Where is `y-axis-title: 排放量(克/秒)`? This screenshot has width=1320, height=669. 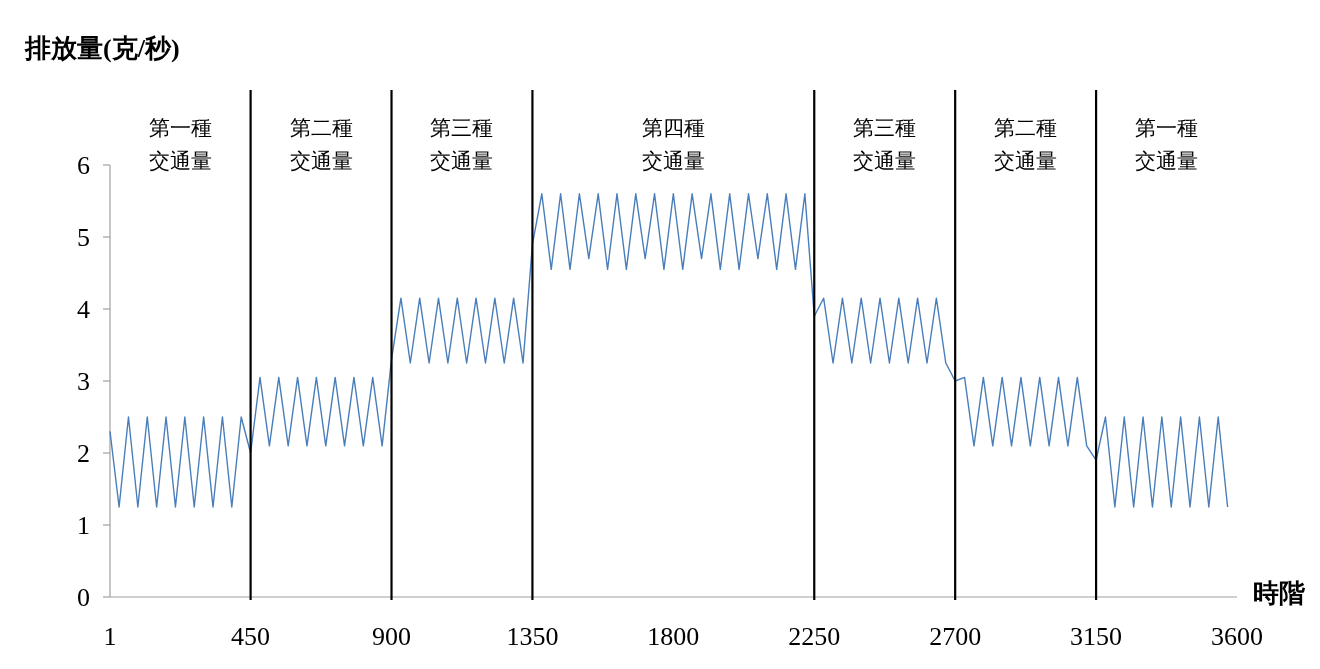 y-axis-title: 排放量(克/秒) is located at coordinates (102, 48).